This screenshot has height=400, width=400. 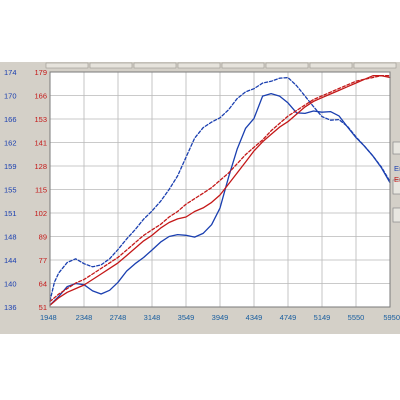 I want to click on y-left-tick-label: 140, so click(x=10, y=284).